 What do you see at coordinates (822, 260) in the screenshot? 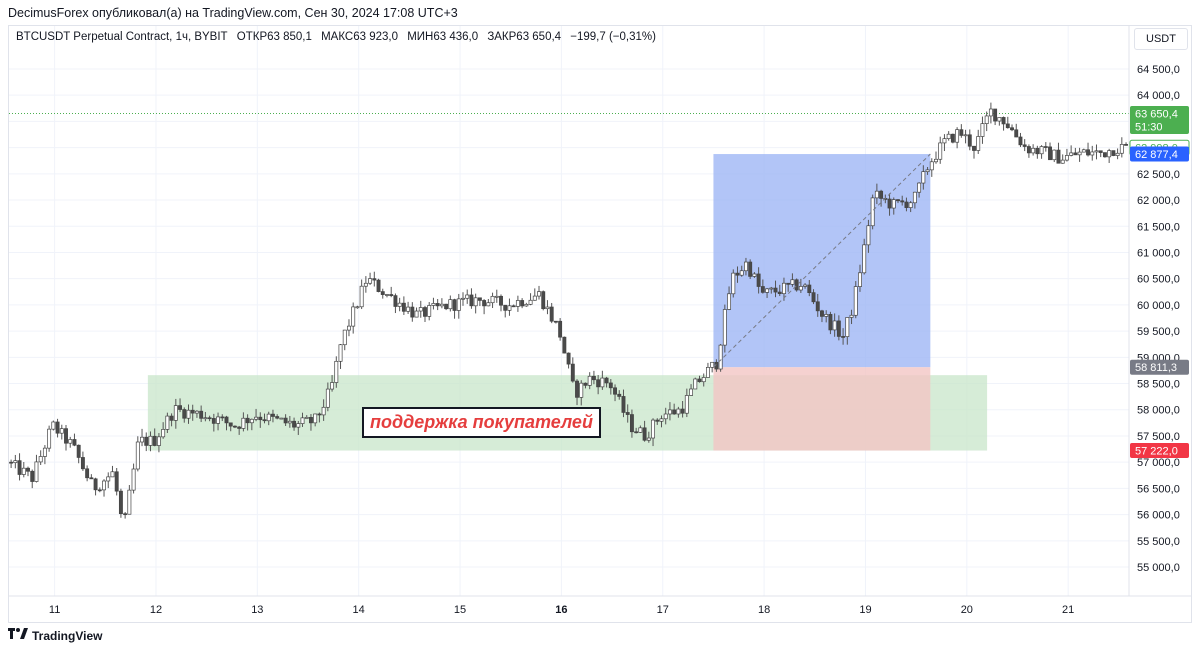
I see `trend-line` at bounding box center [822, 260].